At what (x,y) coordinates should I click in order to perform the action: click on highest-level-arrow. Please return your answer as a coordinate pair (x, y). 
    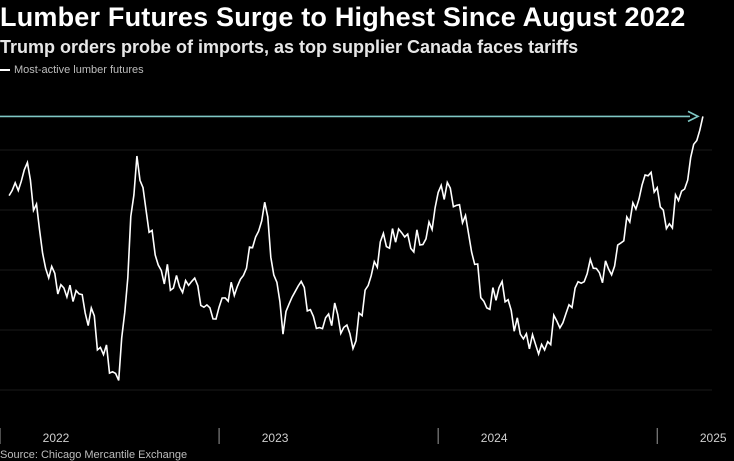
    Looking at the image, I should click on (350, 116).